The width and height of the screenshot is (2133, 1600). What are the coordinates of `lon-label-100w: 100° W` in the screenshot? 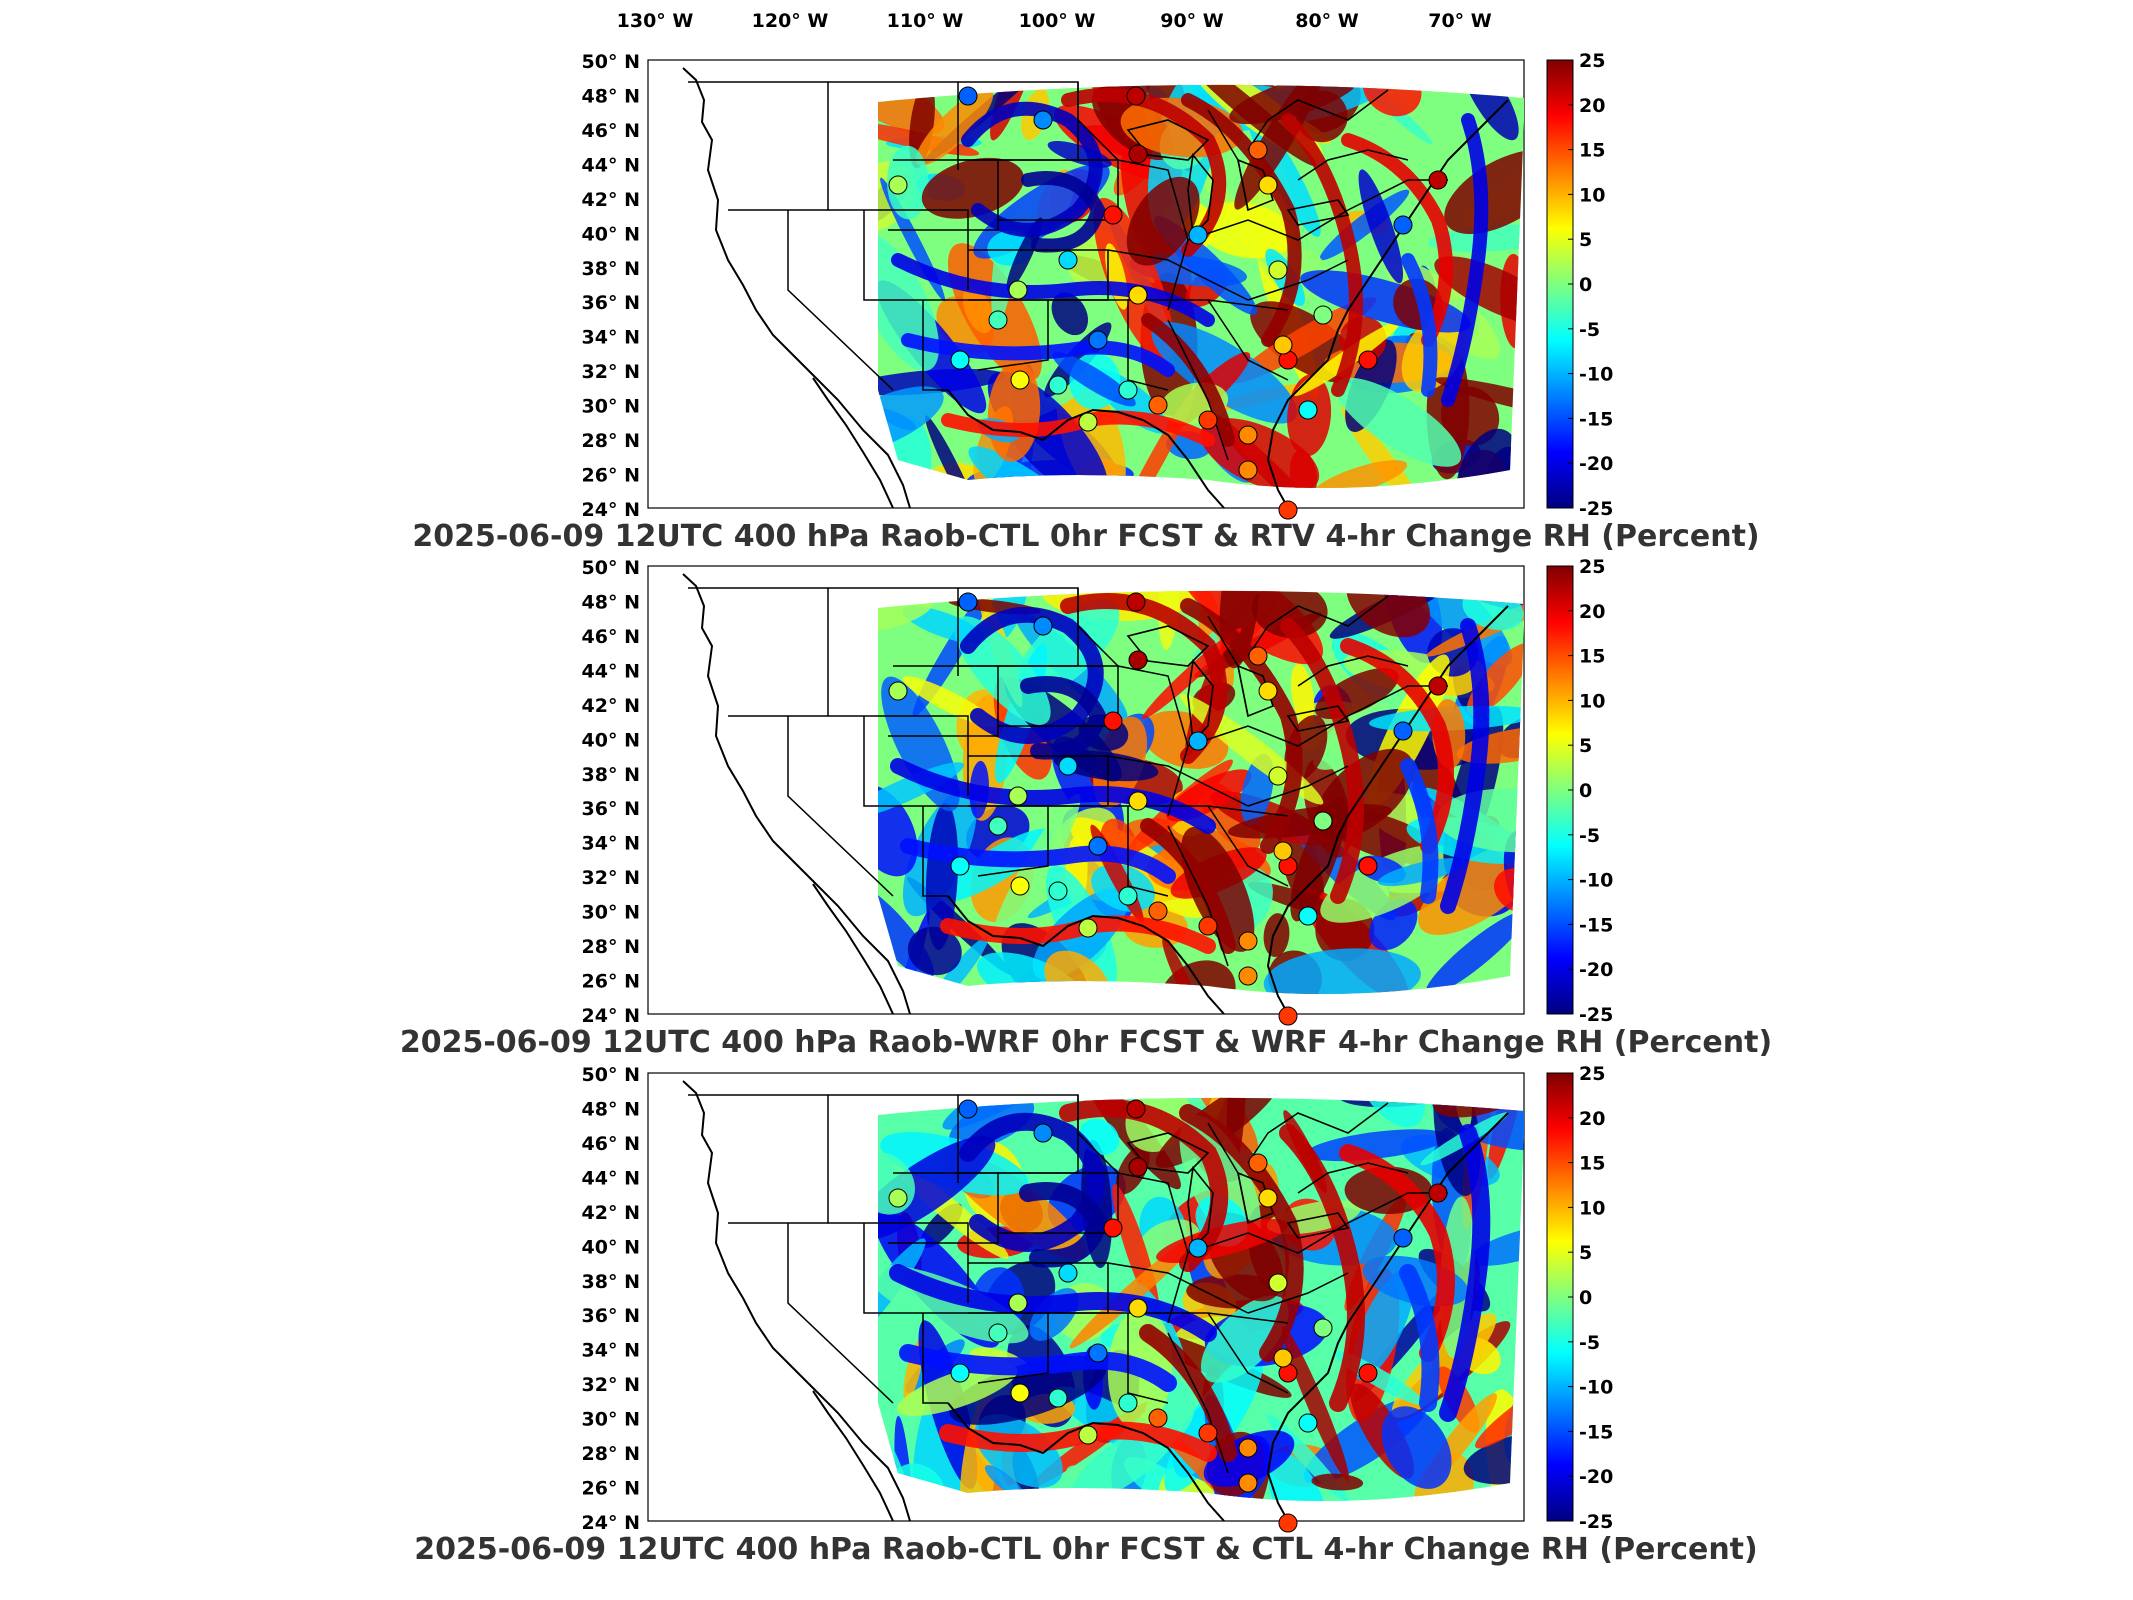 It's located at (1057, 21).